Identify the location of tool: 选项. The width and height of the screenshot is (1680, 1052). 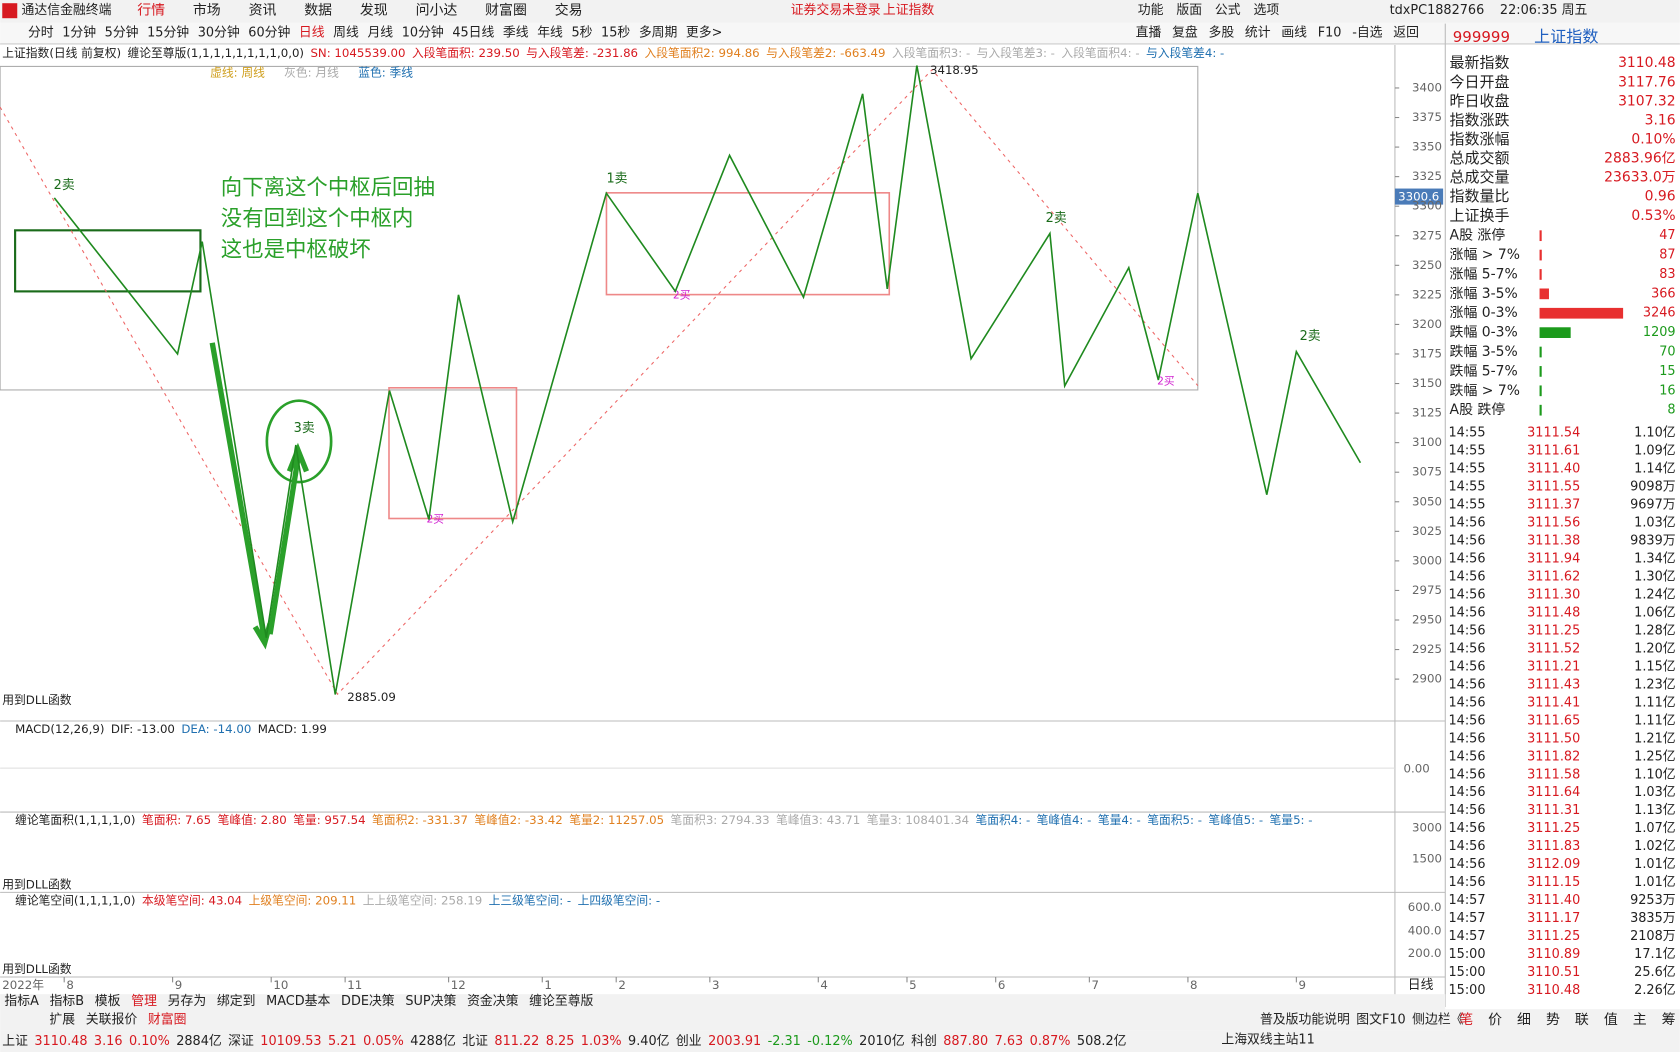
(1266, 10).